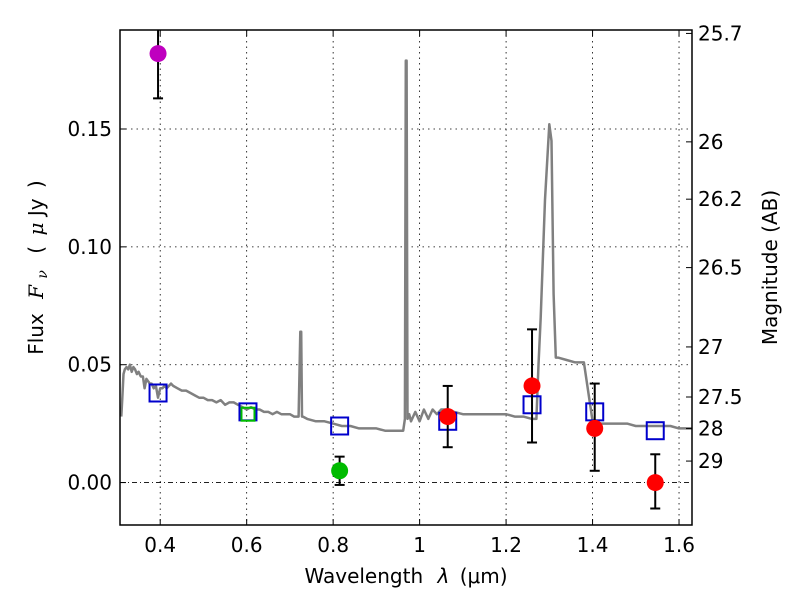  I want to click on x-tick-label: 0.6, so click(247, 545).